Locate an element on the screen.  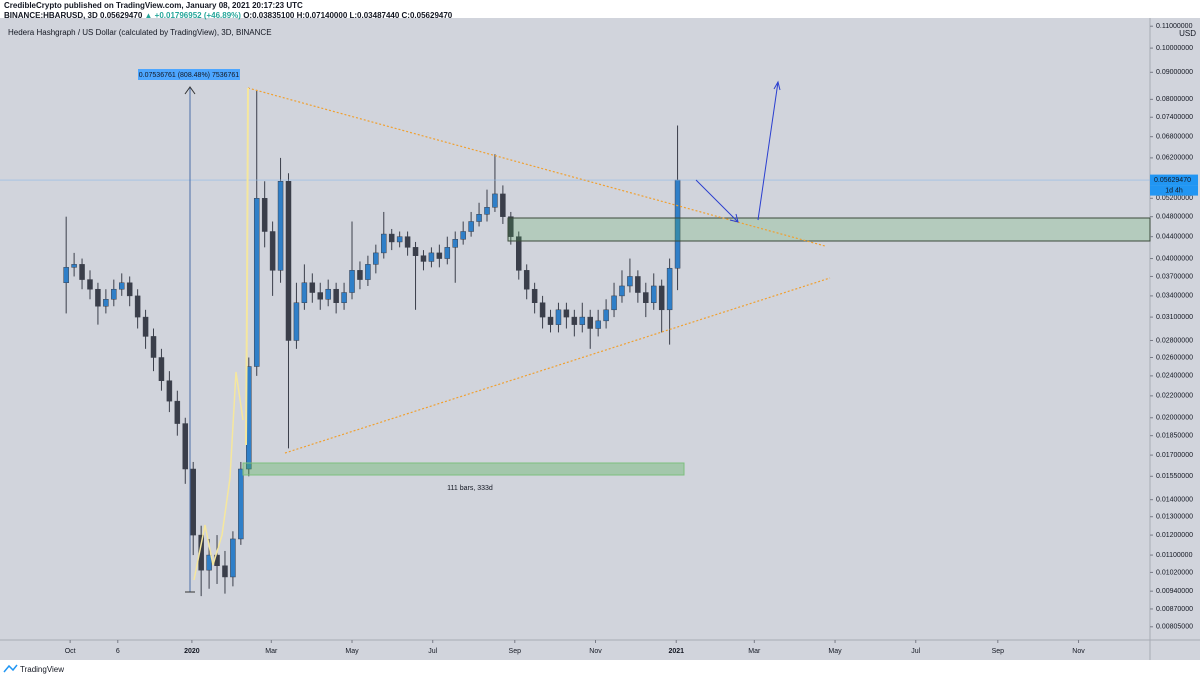
symbol: BINANCE:HBARUSD, 3D is located at coordinates (51, 15).